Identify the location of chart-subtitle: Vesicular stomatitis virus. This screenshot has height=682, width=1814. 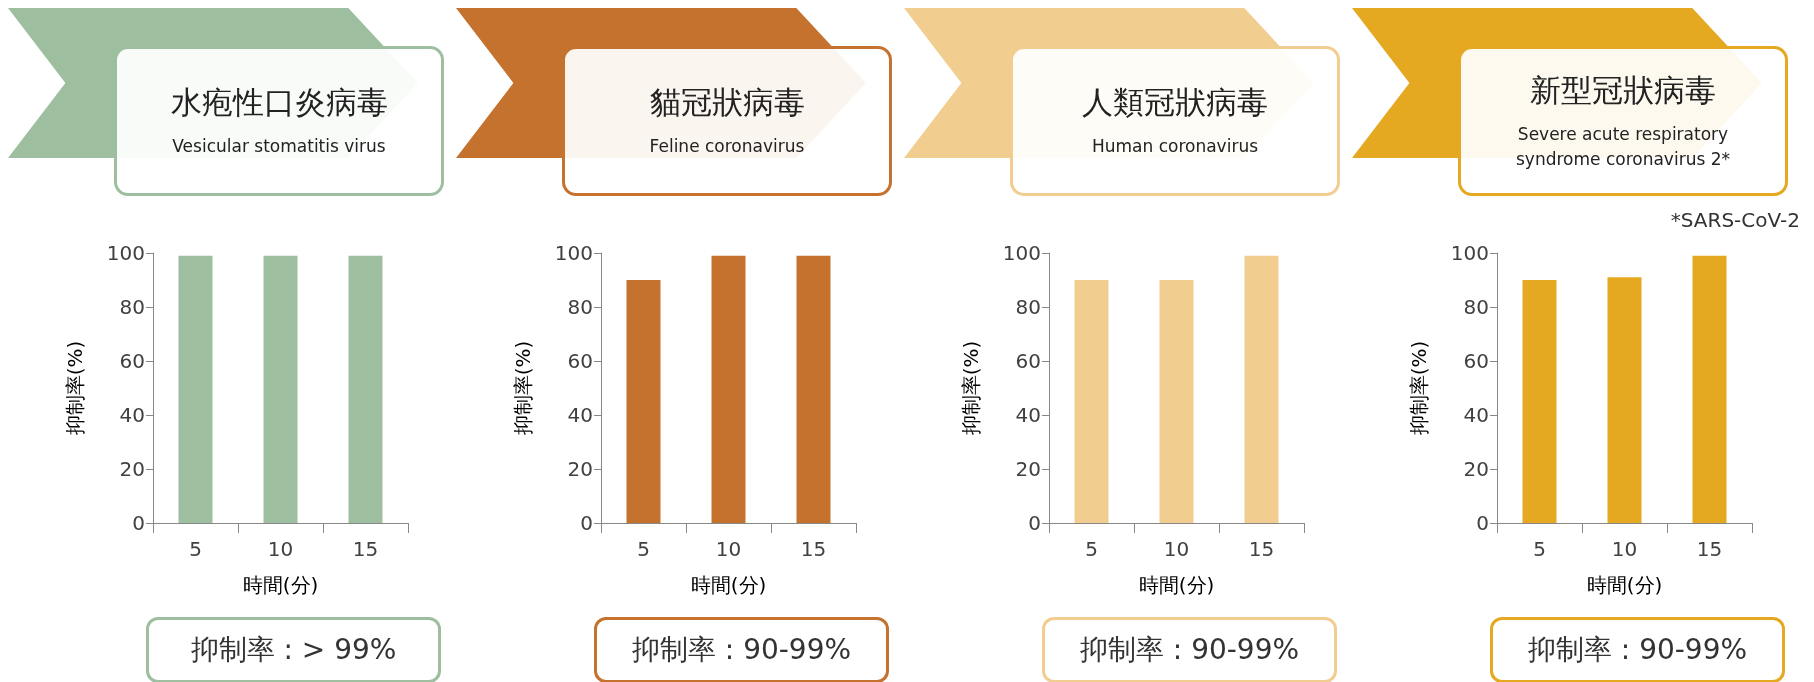
(279, 147).